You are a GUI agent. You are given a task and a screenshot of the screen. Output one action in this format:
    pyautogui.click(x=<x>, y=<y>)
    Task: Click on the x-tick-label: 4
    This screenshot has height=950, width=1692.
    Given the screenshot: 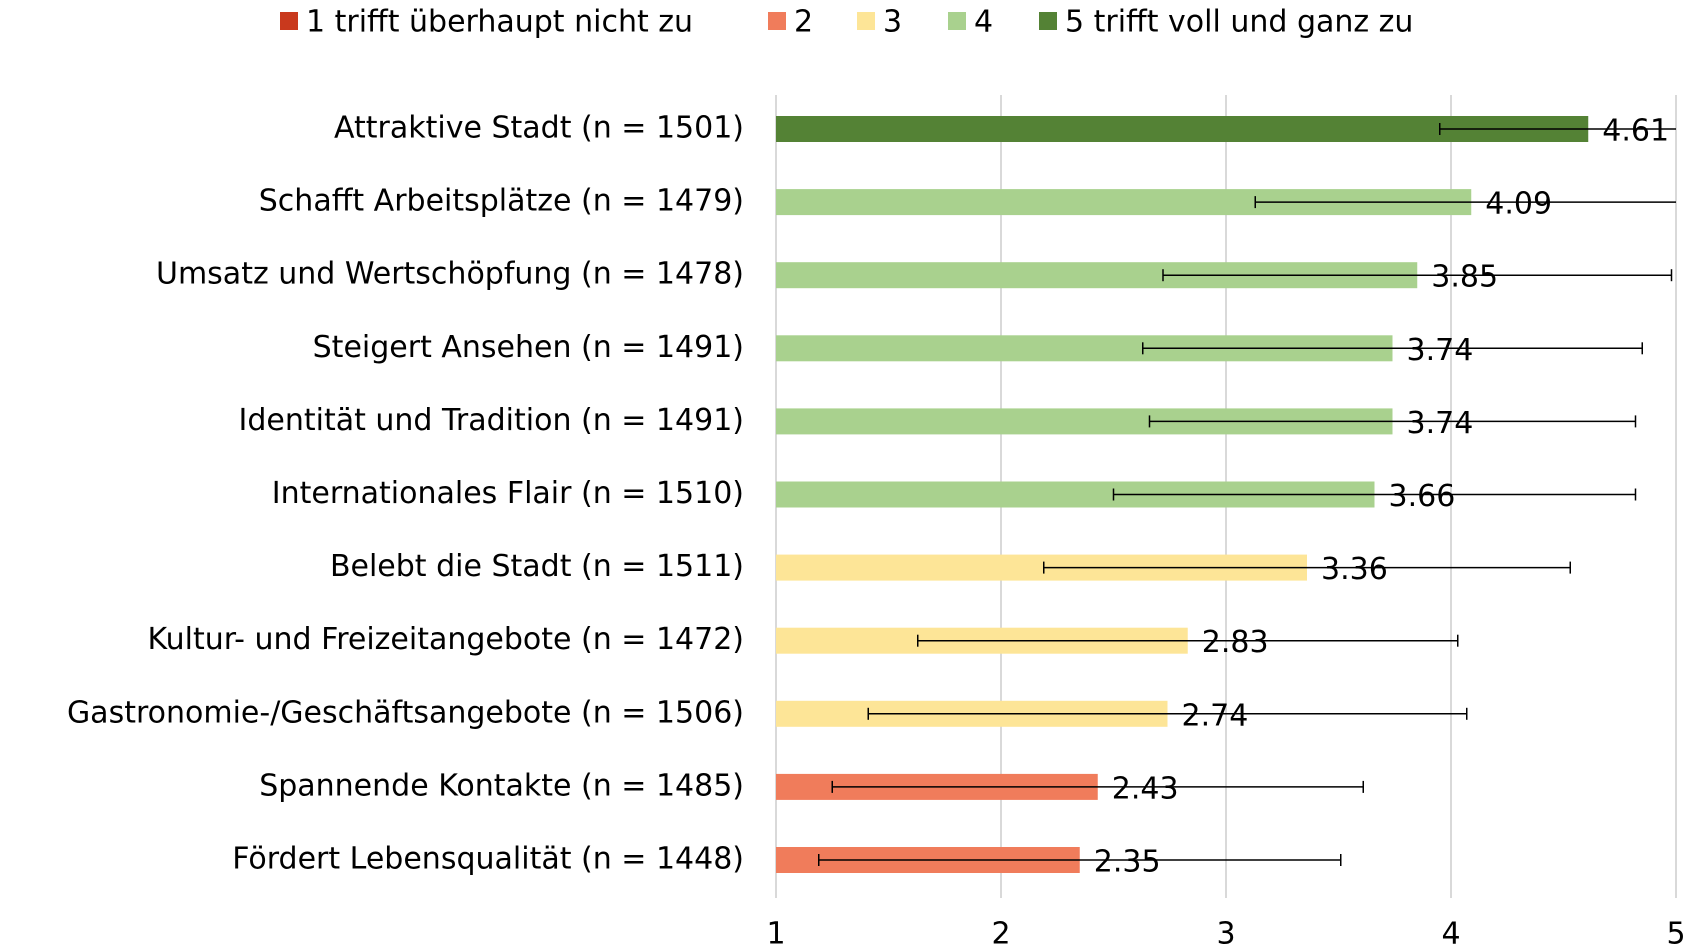 What is the action you would take?
    pyautogui.click(x=1450, y=933)
    